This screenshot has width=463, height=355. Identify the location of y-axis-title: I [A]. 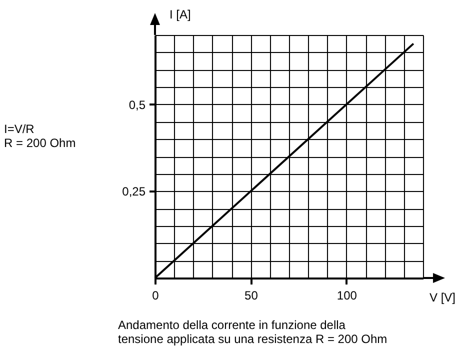
(180, 15).